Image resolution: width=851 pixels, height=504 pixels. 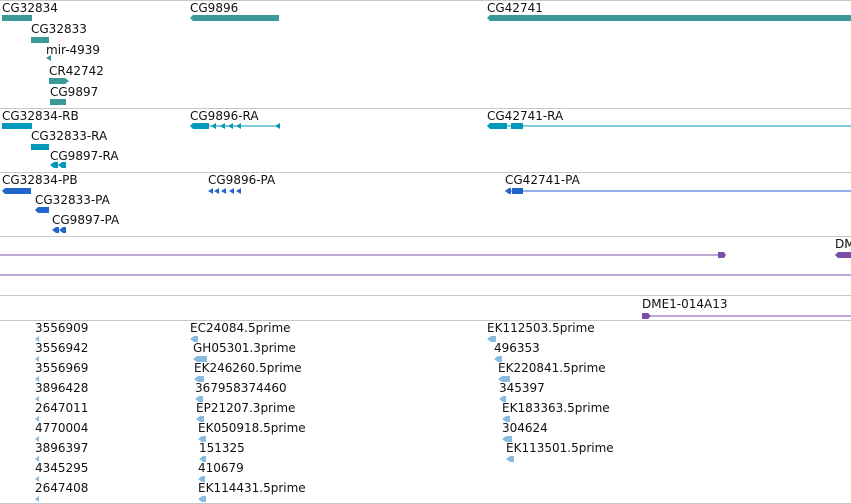 I want to click on clone-glyphs, so click(x=425, y=285).